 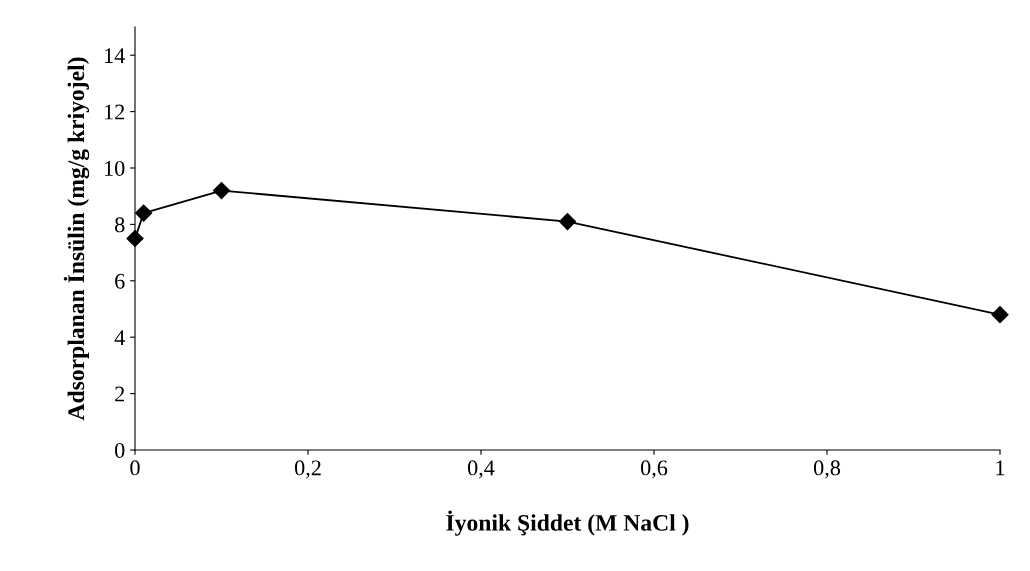 I want to click on y-tick-label: 10, so click(x=115, y=168).